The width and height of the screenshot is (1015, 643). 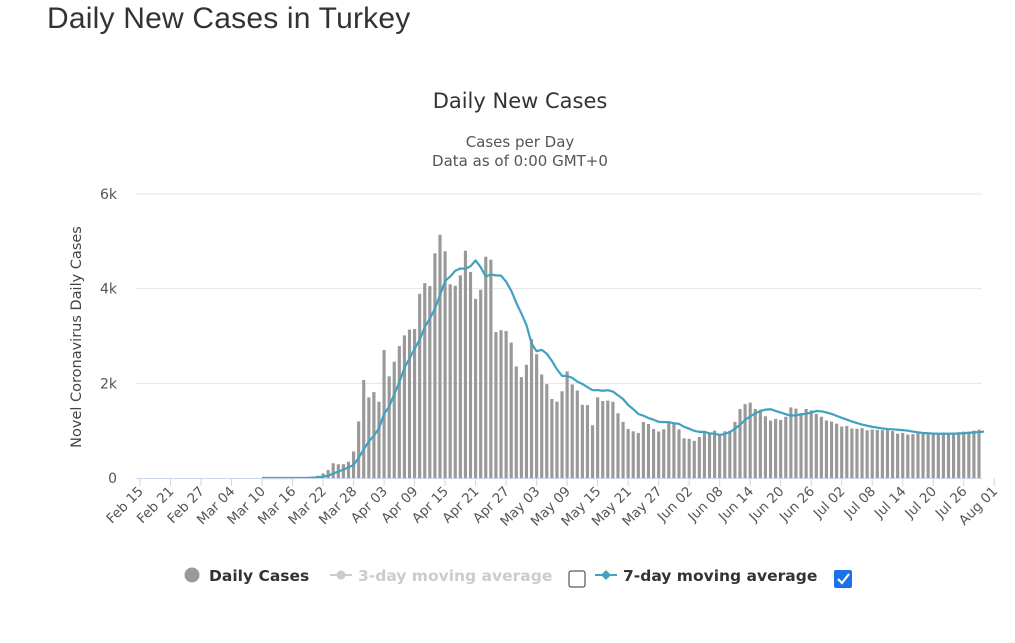 I want to click on legend-item-7-day-moving-average: 7-day moving average, so click(x=706, y=576).